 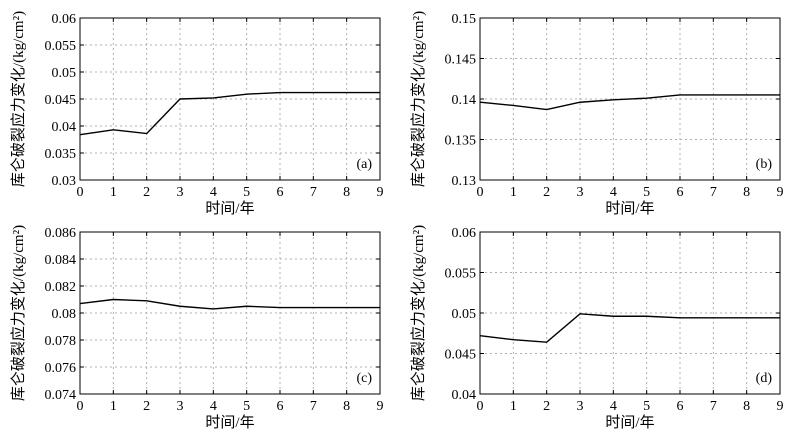 I want to click on y-tick-label: 0.035, so click(x=61, y=154).